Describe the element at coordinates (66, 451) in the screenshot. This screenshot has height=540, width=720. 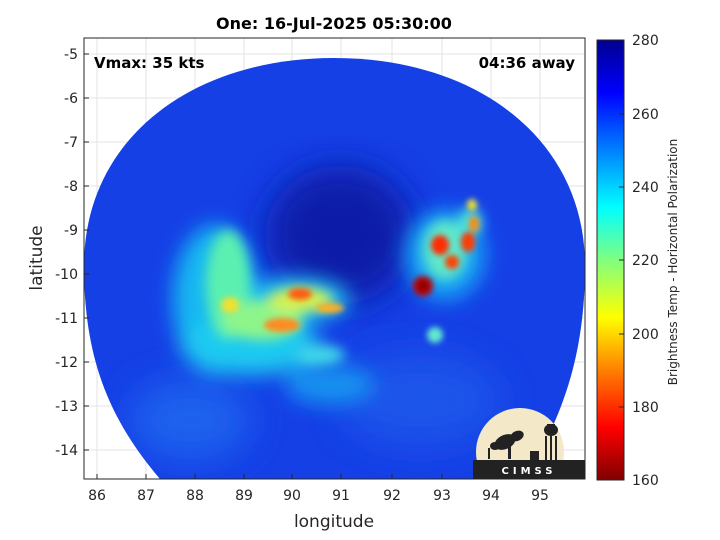
I see `y-tick-label: -14` at that location.